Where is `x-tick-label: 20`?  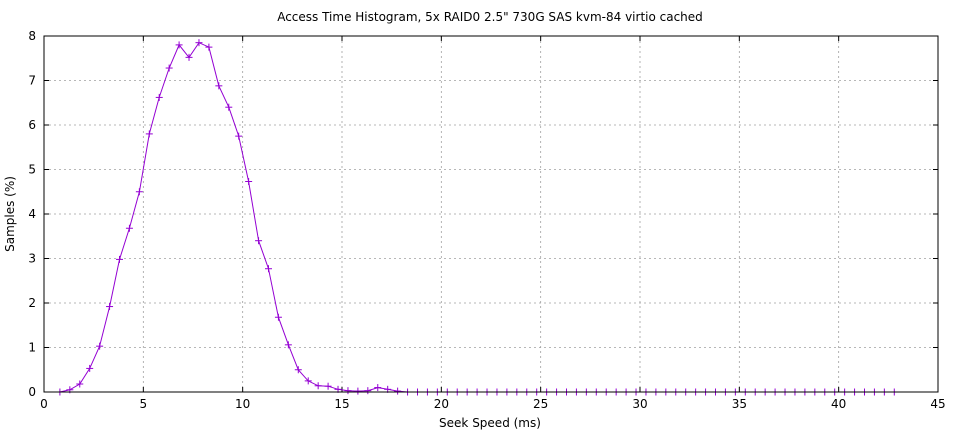
x-tick-label: 20 is located at coordinates (441, 404).